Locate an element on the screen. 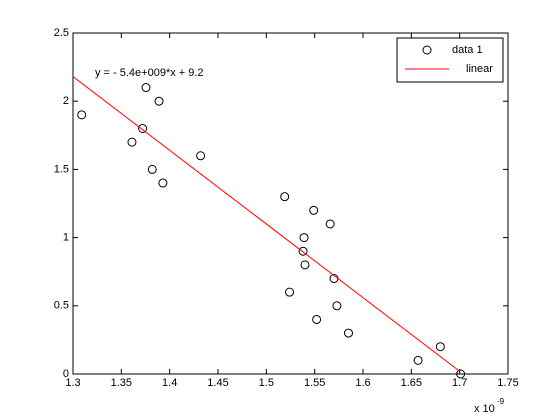 The height and width of the screenshot is (420, 560). x-tick-label: 1.4 is located at coordinates (169, 383).